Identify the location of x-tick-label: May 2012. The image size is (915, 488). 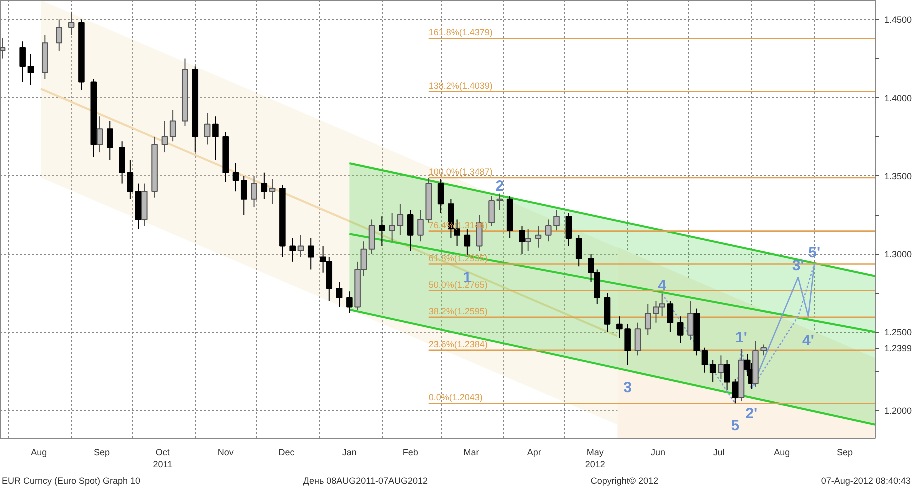
(595, 459).